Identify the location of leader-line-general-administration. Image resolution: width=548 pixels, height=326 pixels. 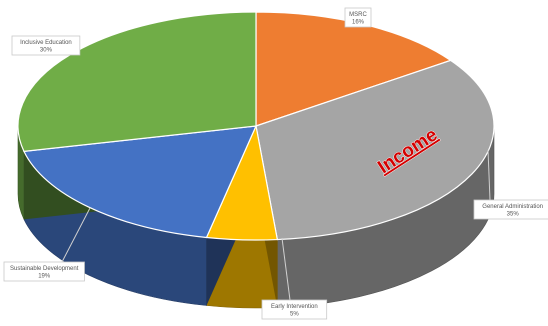
(489, 175).